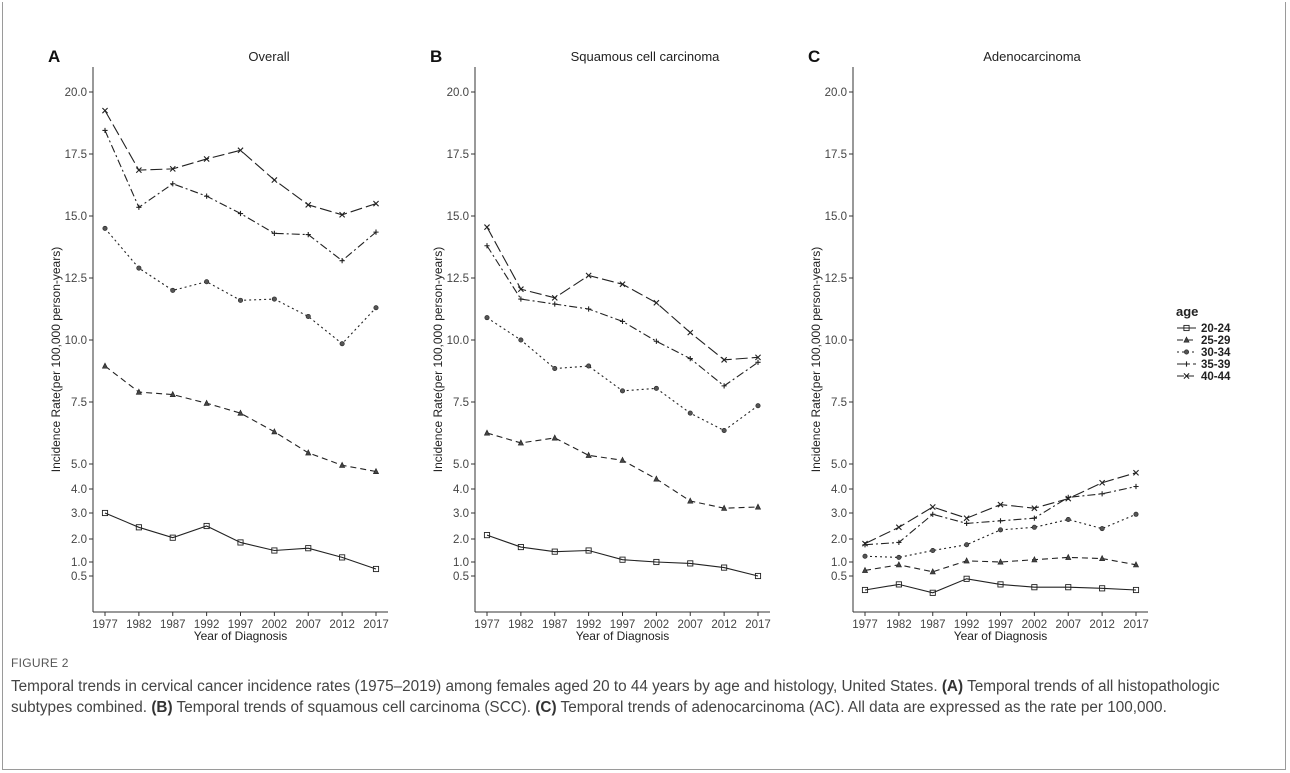 This screenshot has height=773, width=1290. I want to click on y-tick-label: 12.5, so click(458, 279).